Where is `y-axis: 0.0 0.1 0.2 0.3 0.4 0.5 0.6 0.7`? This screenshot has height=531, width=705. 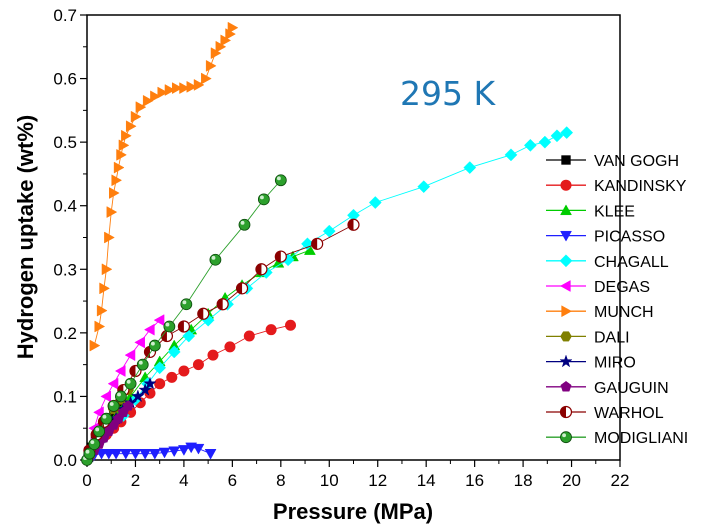 y-axis: 0.0 0.1 0.2 0.3 0.4 0.5 0.6 0.7 is located at coordinates (70, 238).